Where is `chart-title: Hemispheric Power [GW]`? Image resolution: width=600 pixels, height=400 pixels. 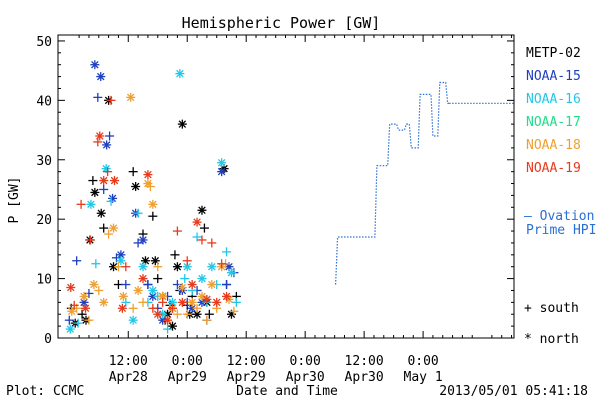 chart-title: Hemispheric Power [GW] is located at coordinates (281, 23).